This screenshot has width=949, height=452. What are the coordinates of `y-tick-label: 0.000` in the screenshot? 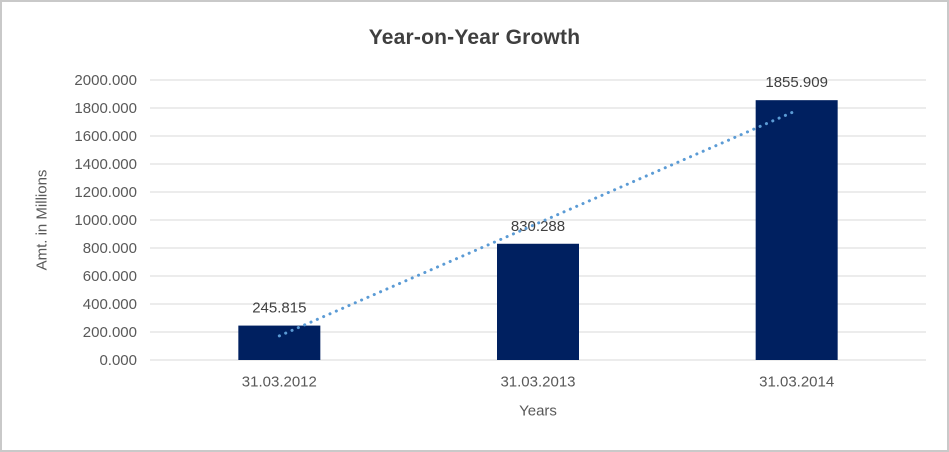 It's located at (118, 360).